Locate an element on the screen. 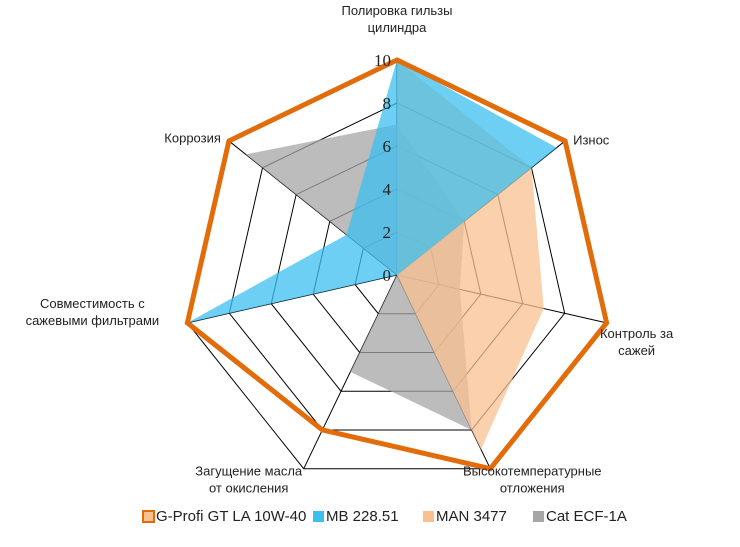  axis-label: сажевыми фильтрами is located at coordinates (93, 320).